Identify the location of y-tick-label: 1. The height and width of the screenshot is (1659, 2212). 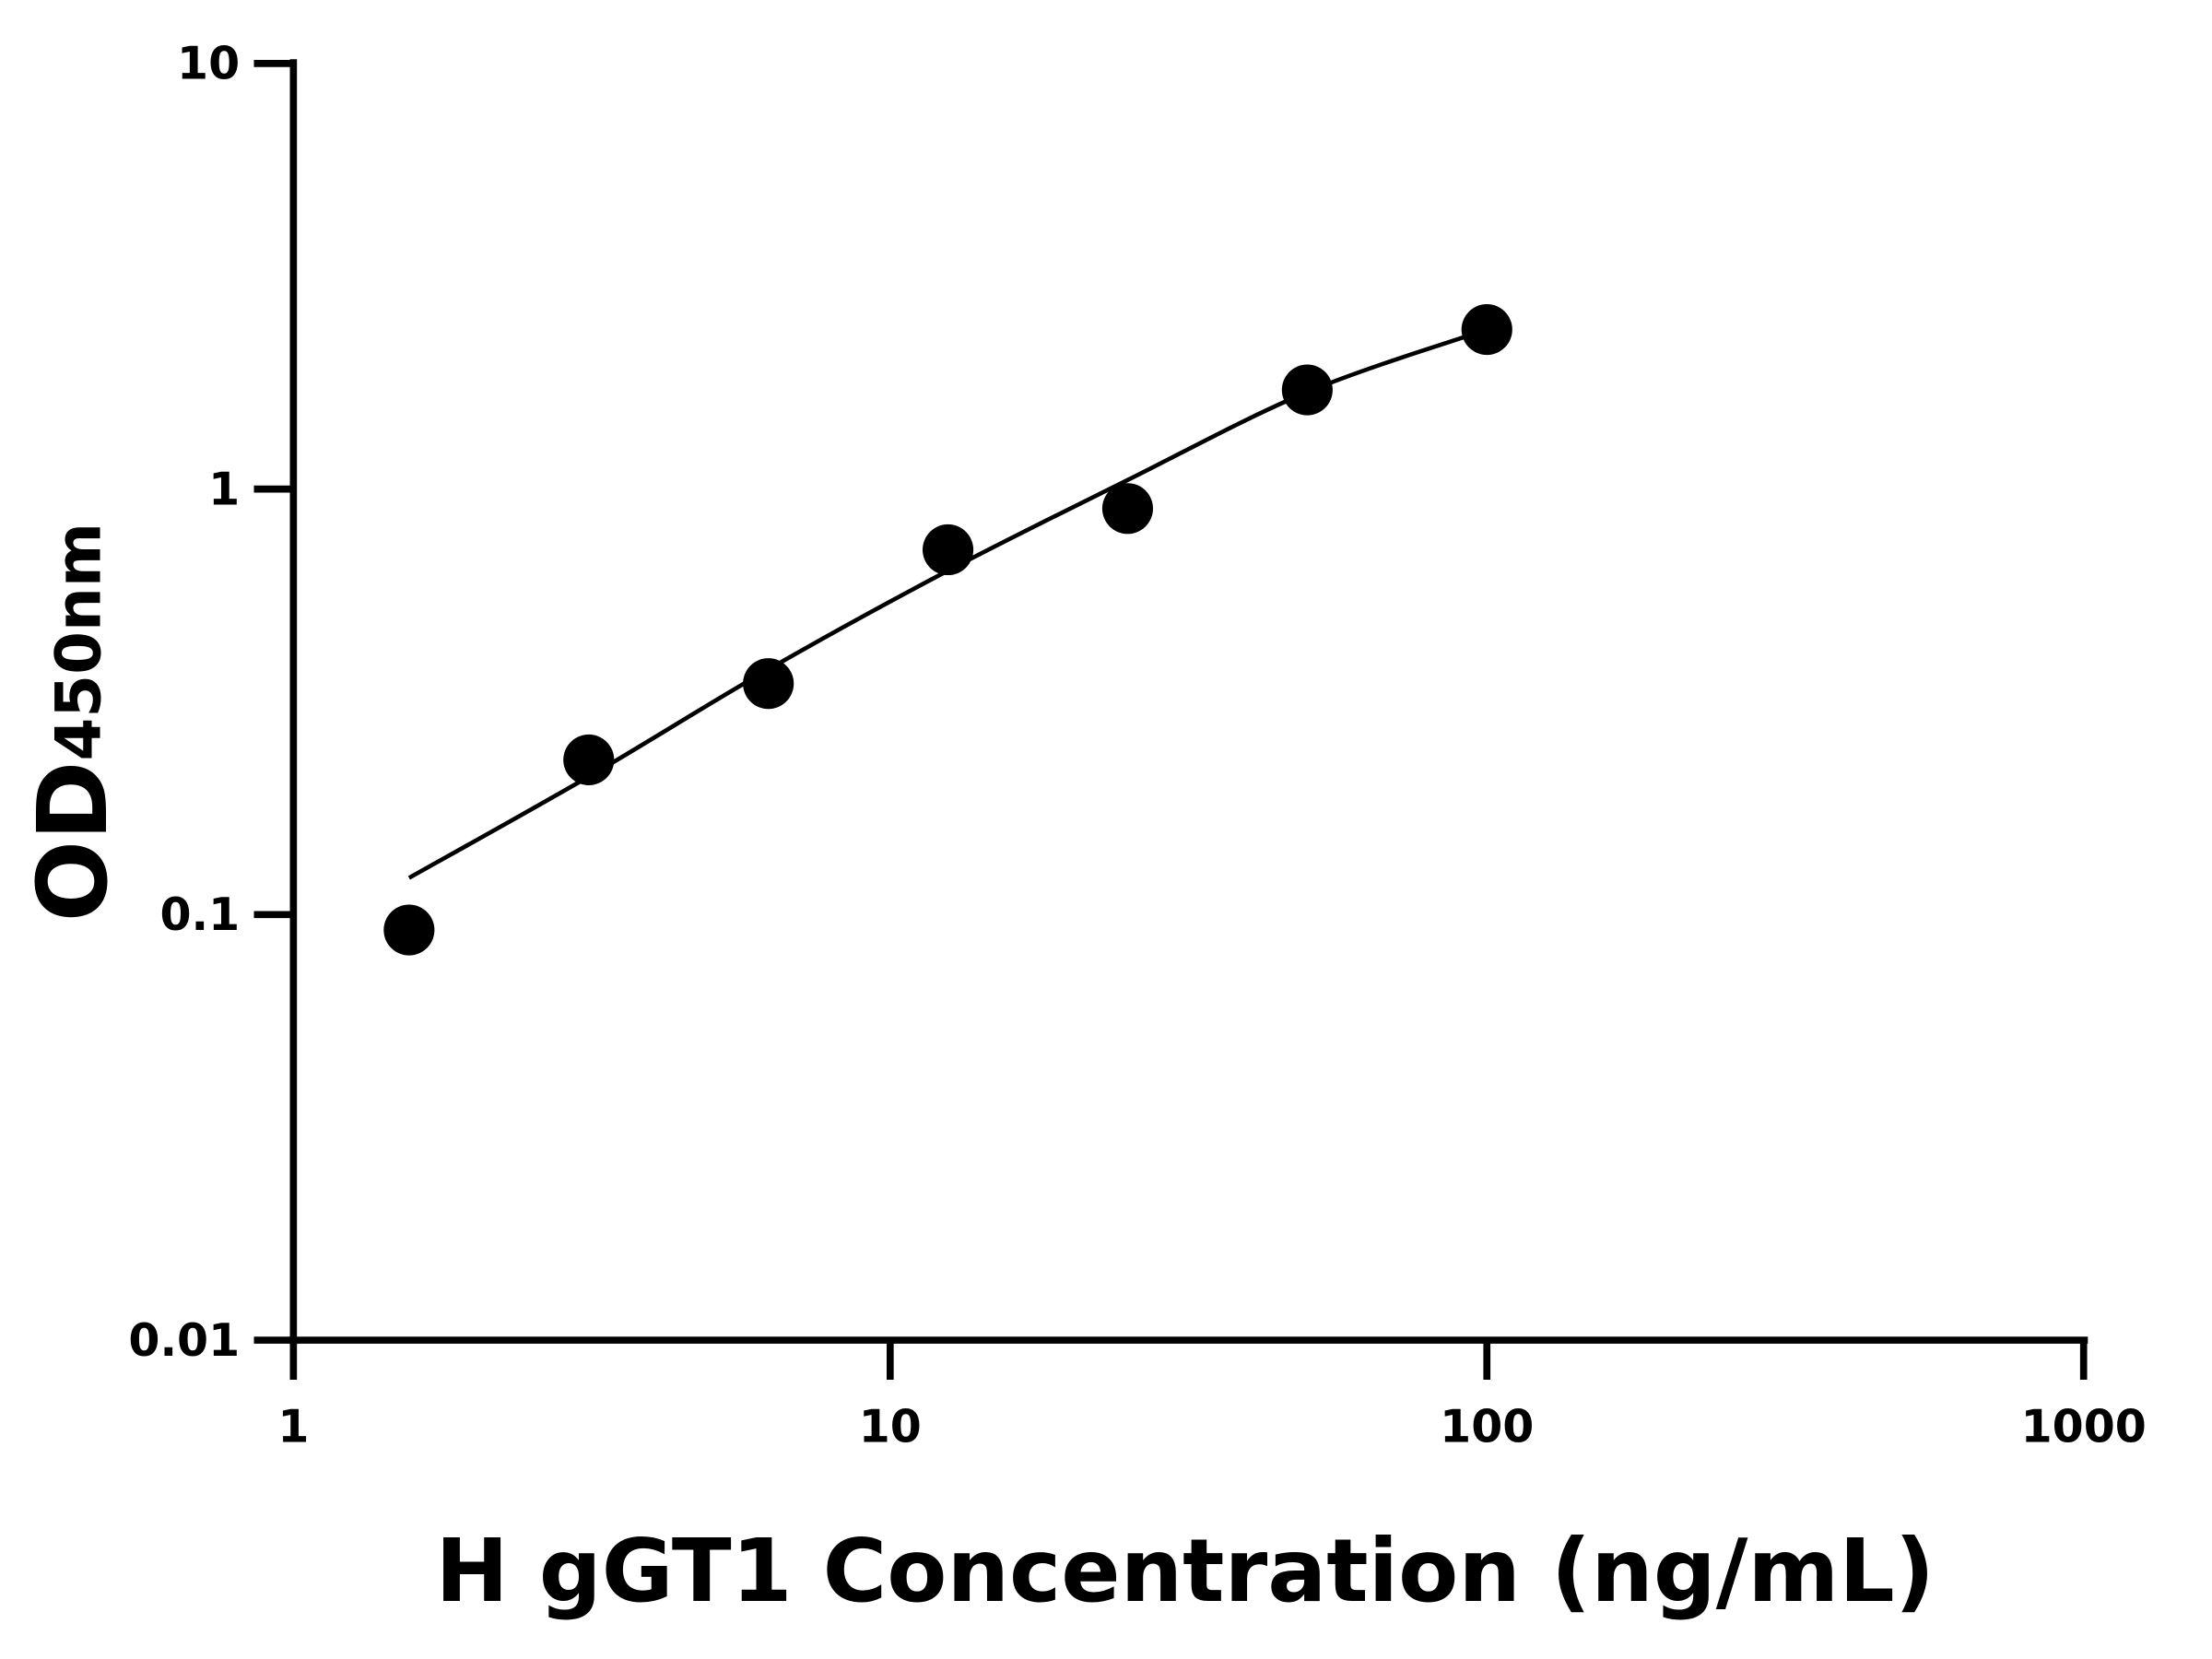
(224, 489).